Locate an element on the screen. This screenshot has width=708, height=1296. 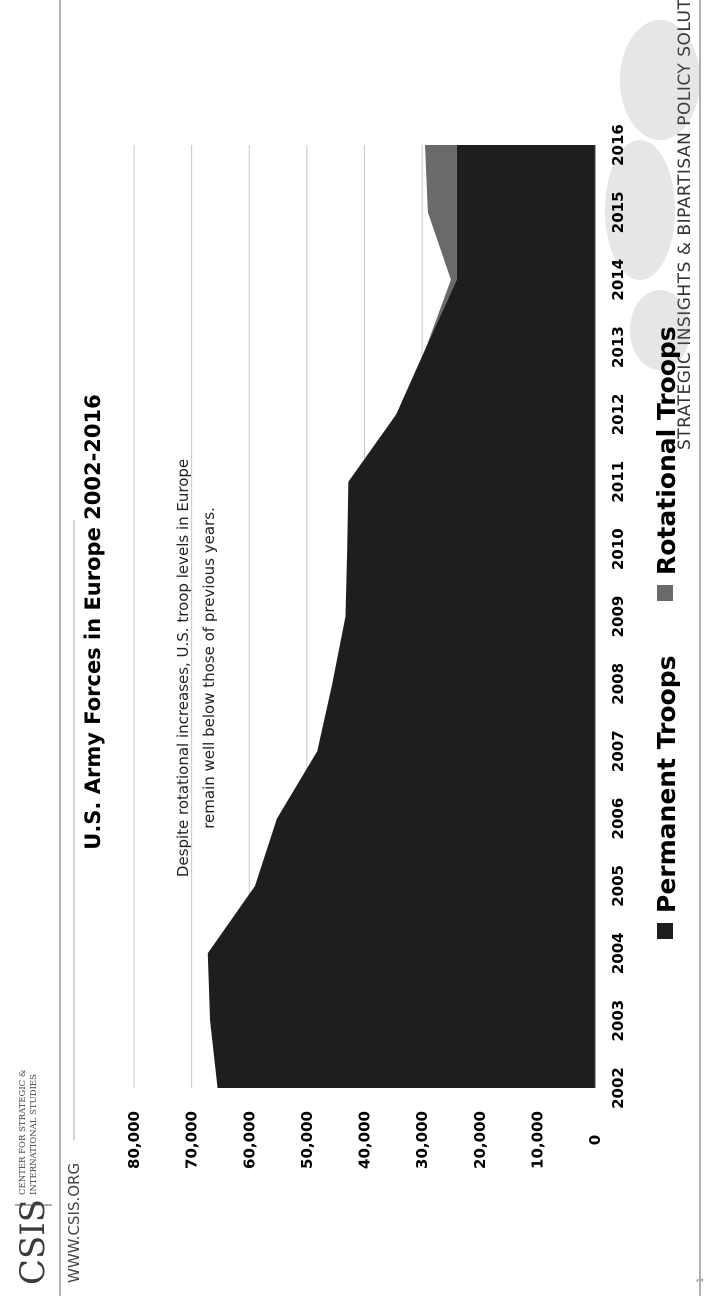
y-tick-label: 80,000 is located at coordinates (134, 1140).